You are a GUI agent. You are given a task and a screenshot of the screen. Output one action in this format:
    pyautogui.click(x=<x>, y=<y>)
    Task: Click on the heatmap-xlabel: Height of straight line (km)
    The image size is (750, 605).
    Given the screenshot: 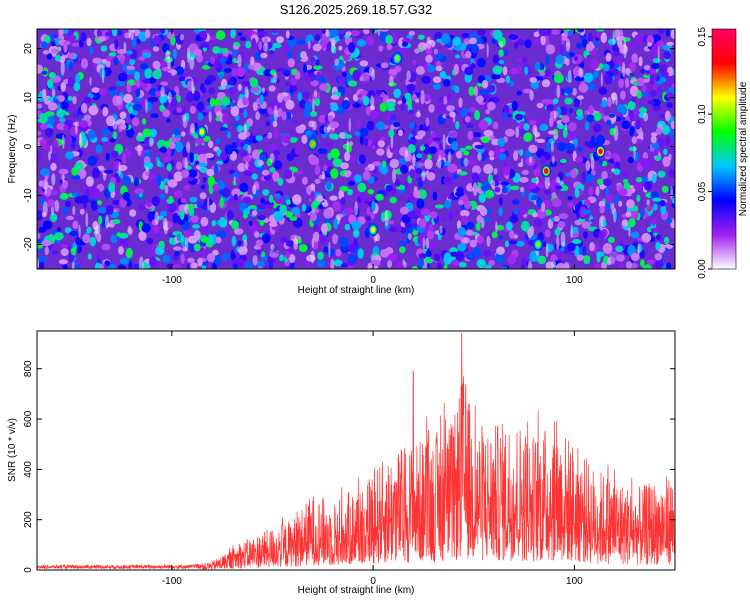 What is the action you would take?
    pyautogui.click(x=356, y=290)
    